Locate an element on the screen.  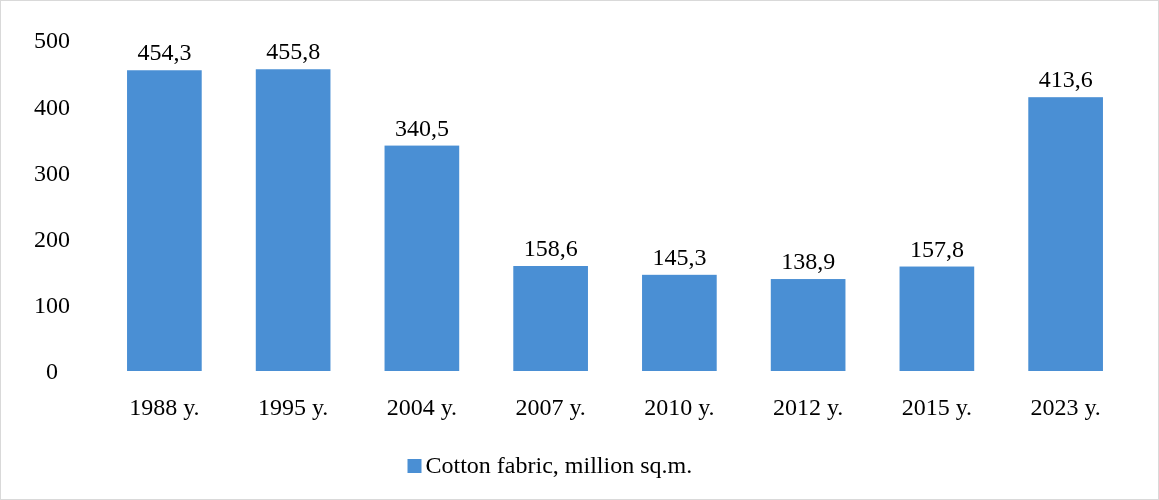
x-tick-label: 2012 y. is located at coordinates (808, 407).